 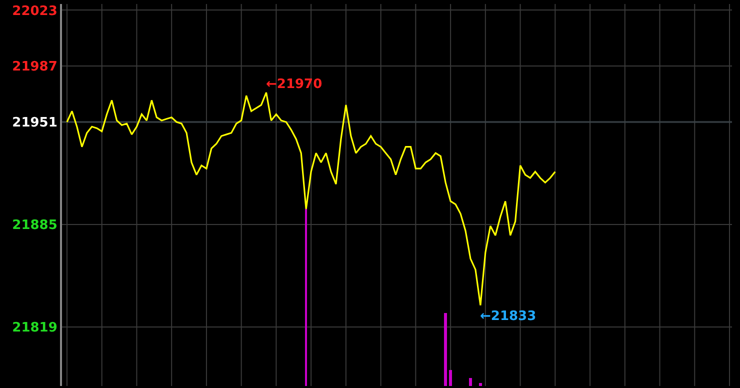 What do you see at coordinates (508, 316) in the screenshot?
I see `annotation: ←21833` at bounding box center [508, 316].